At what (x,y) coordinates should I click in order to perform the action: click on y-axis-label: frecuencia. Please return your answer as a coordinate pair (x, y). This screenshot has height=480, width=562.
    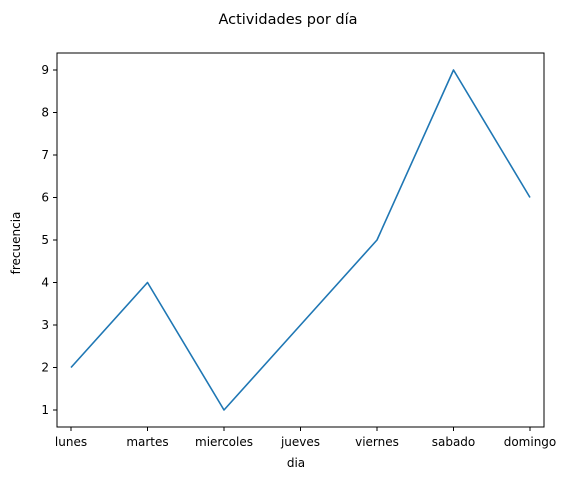
    Looking at the image, I should click on (16, 243).